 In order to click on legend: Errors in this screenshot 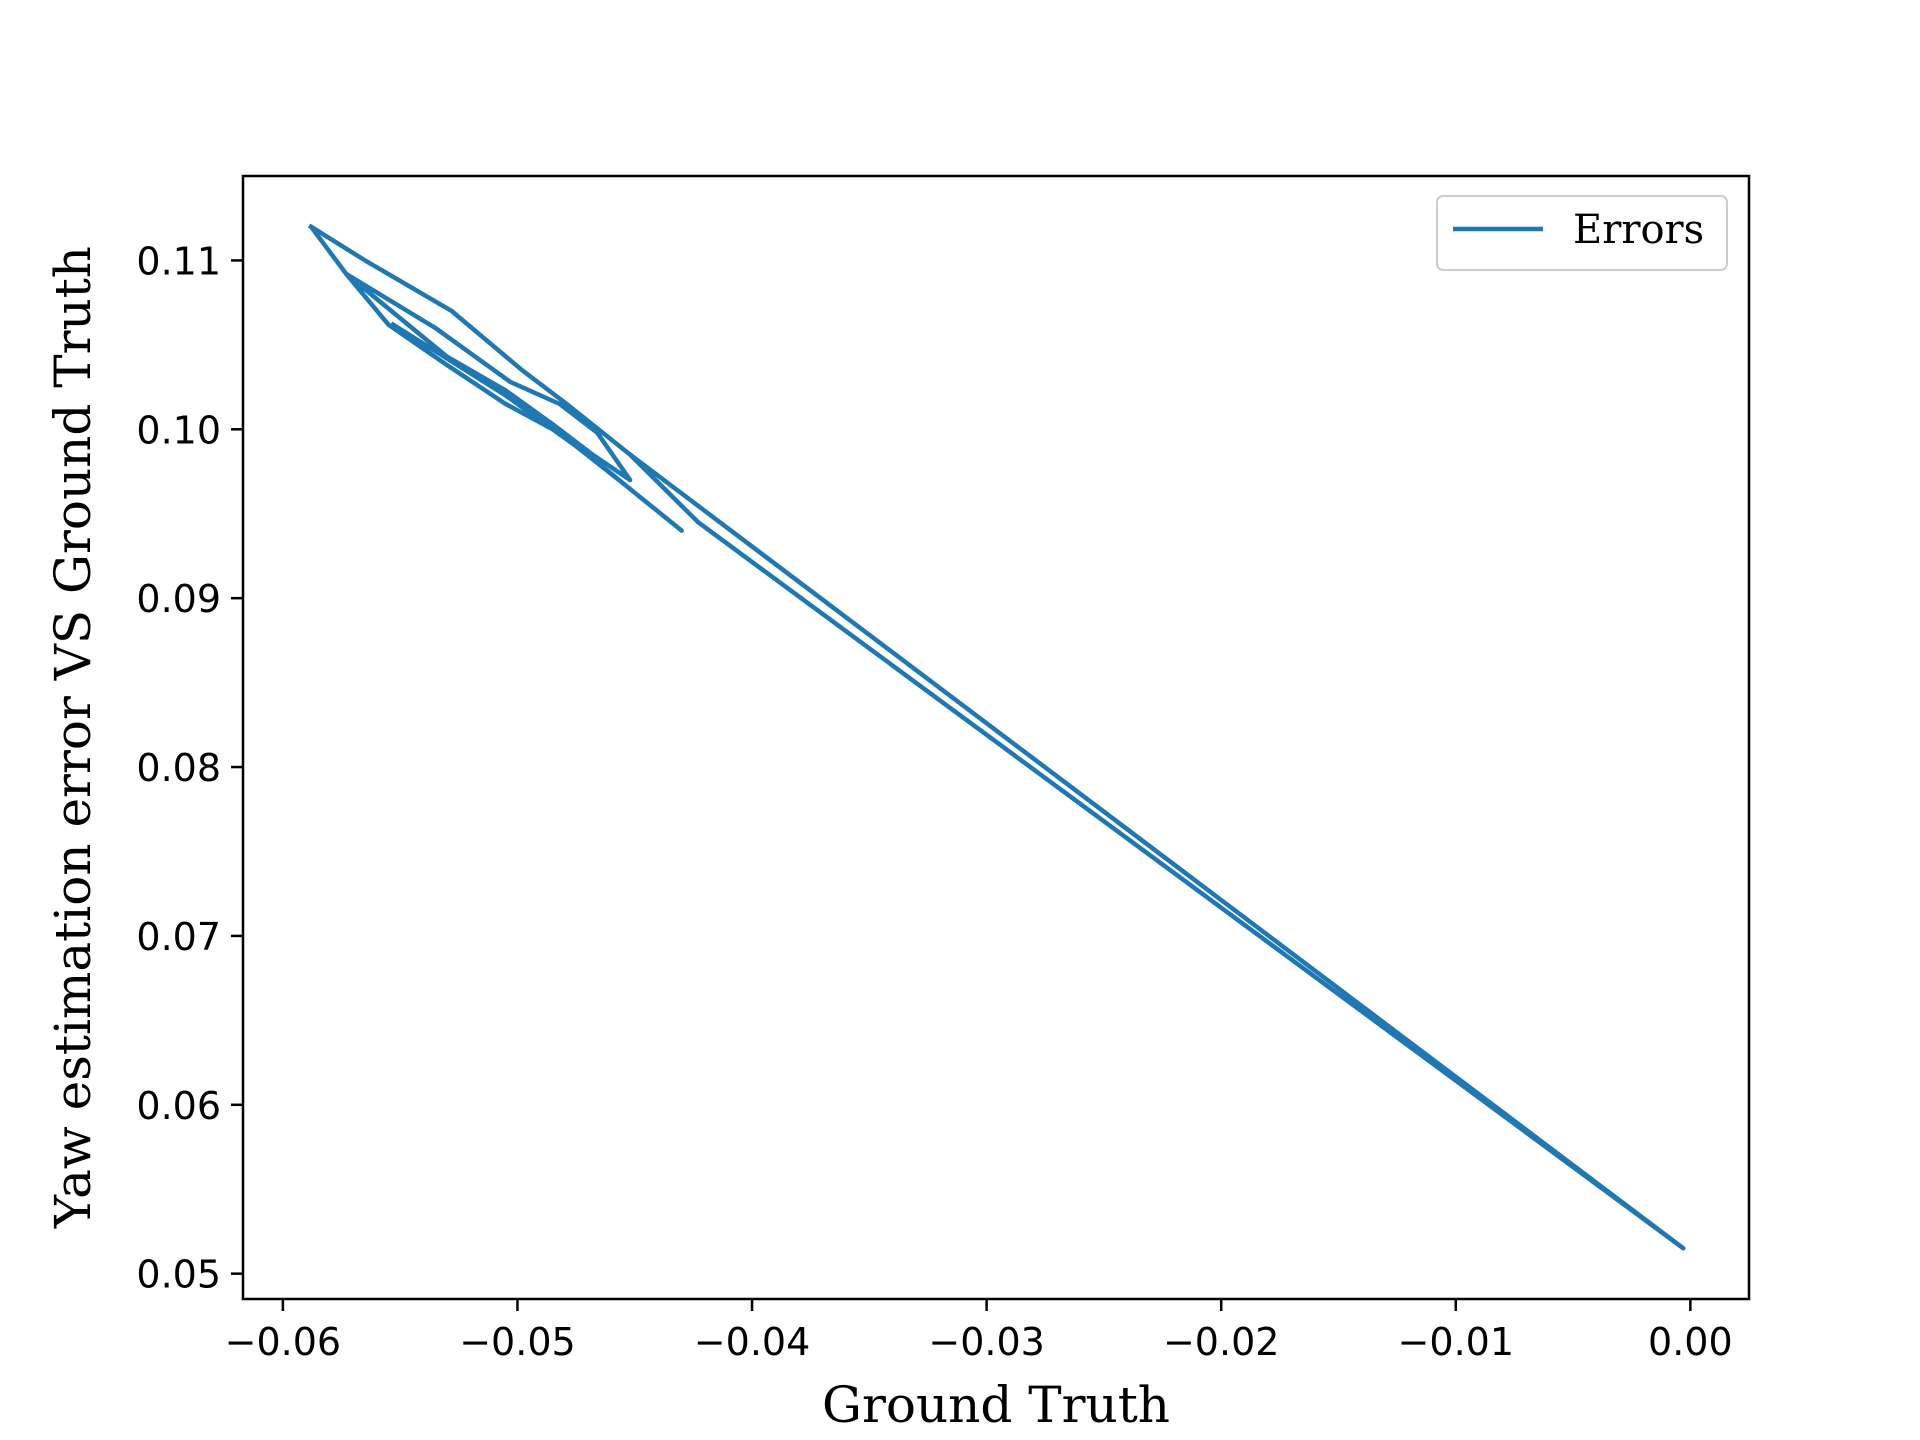, I will do `click(1582, 233)`.